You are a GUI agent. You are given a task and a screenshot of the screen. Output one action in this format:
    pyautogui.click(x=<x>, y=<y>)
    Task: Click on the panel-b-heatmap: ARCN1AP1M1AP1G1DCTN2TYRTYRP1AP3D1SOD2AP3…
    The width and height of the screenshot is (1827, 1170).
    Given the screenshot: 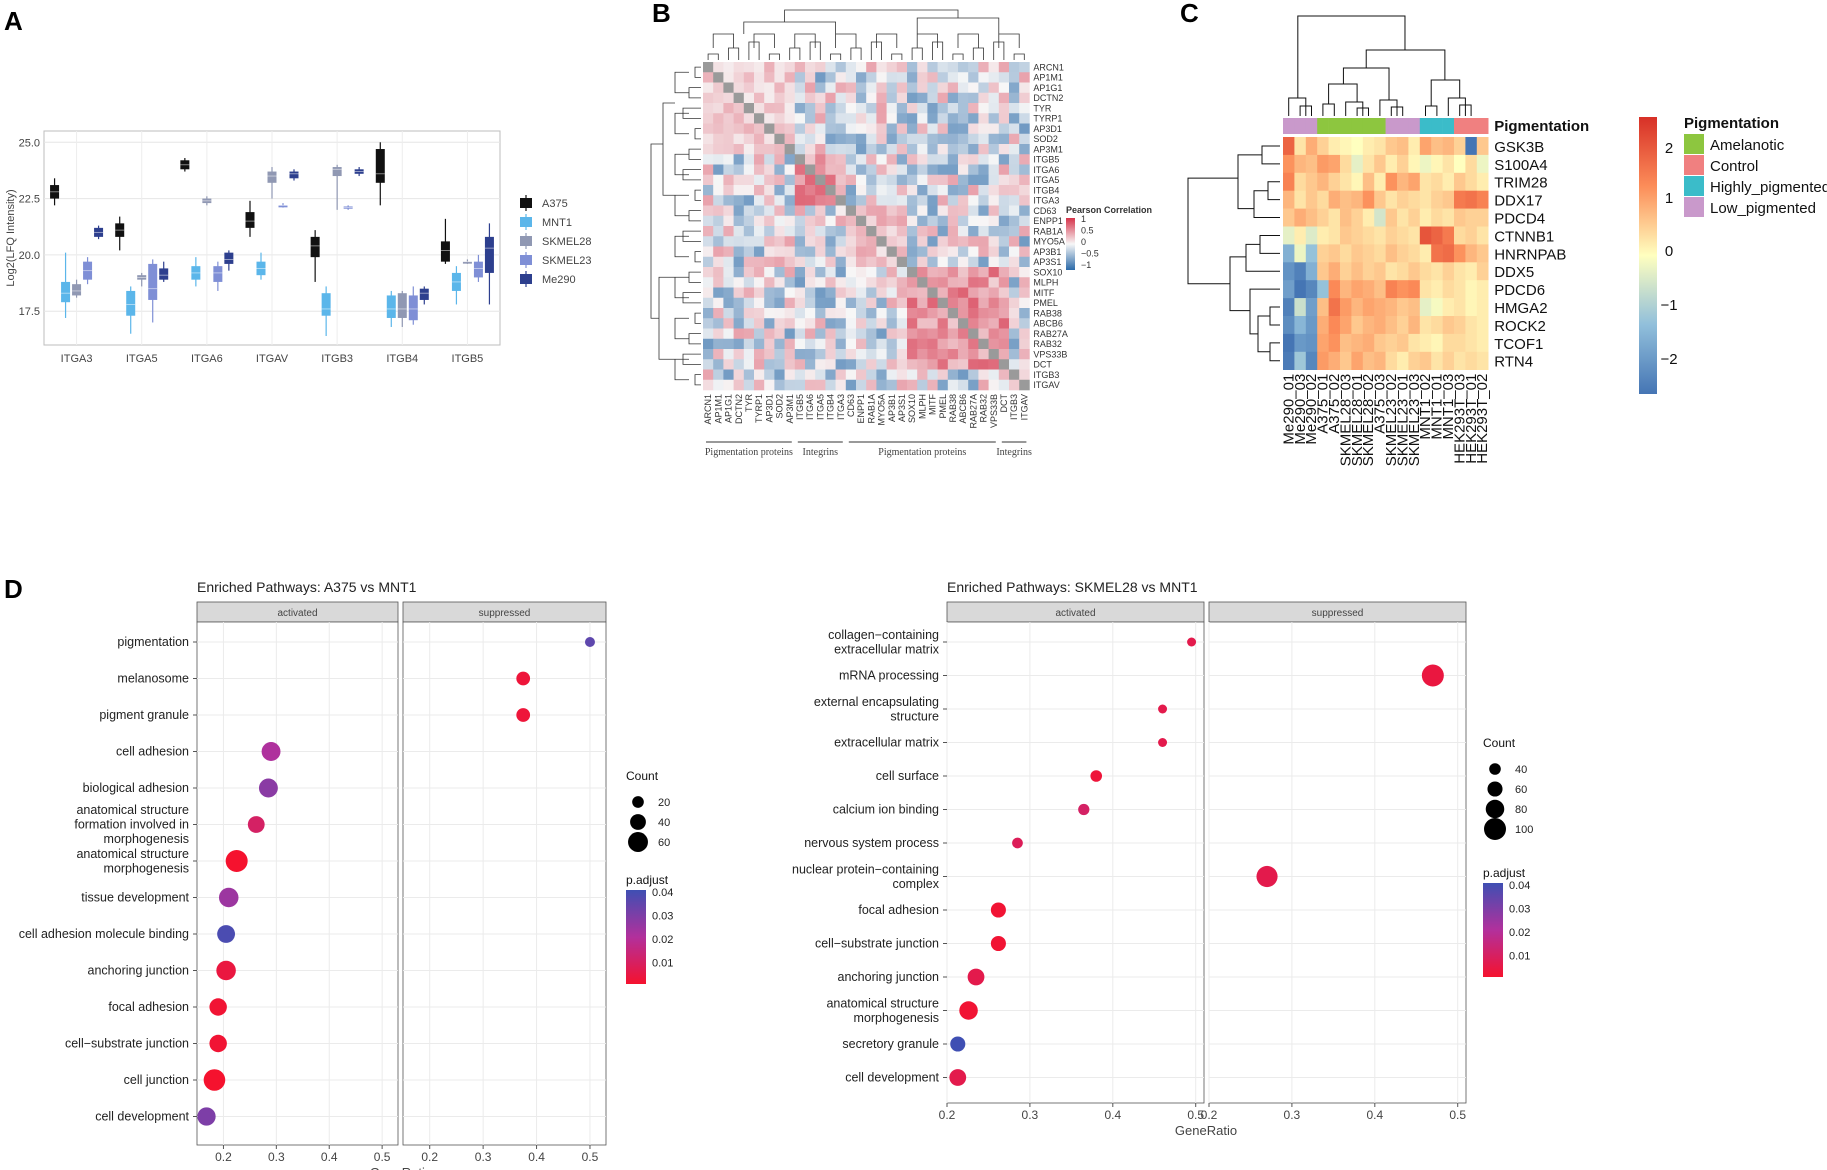 What is the action you would take?
    pyautogui.click(x=901, y=233)
    